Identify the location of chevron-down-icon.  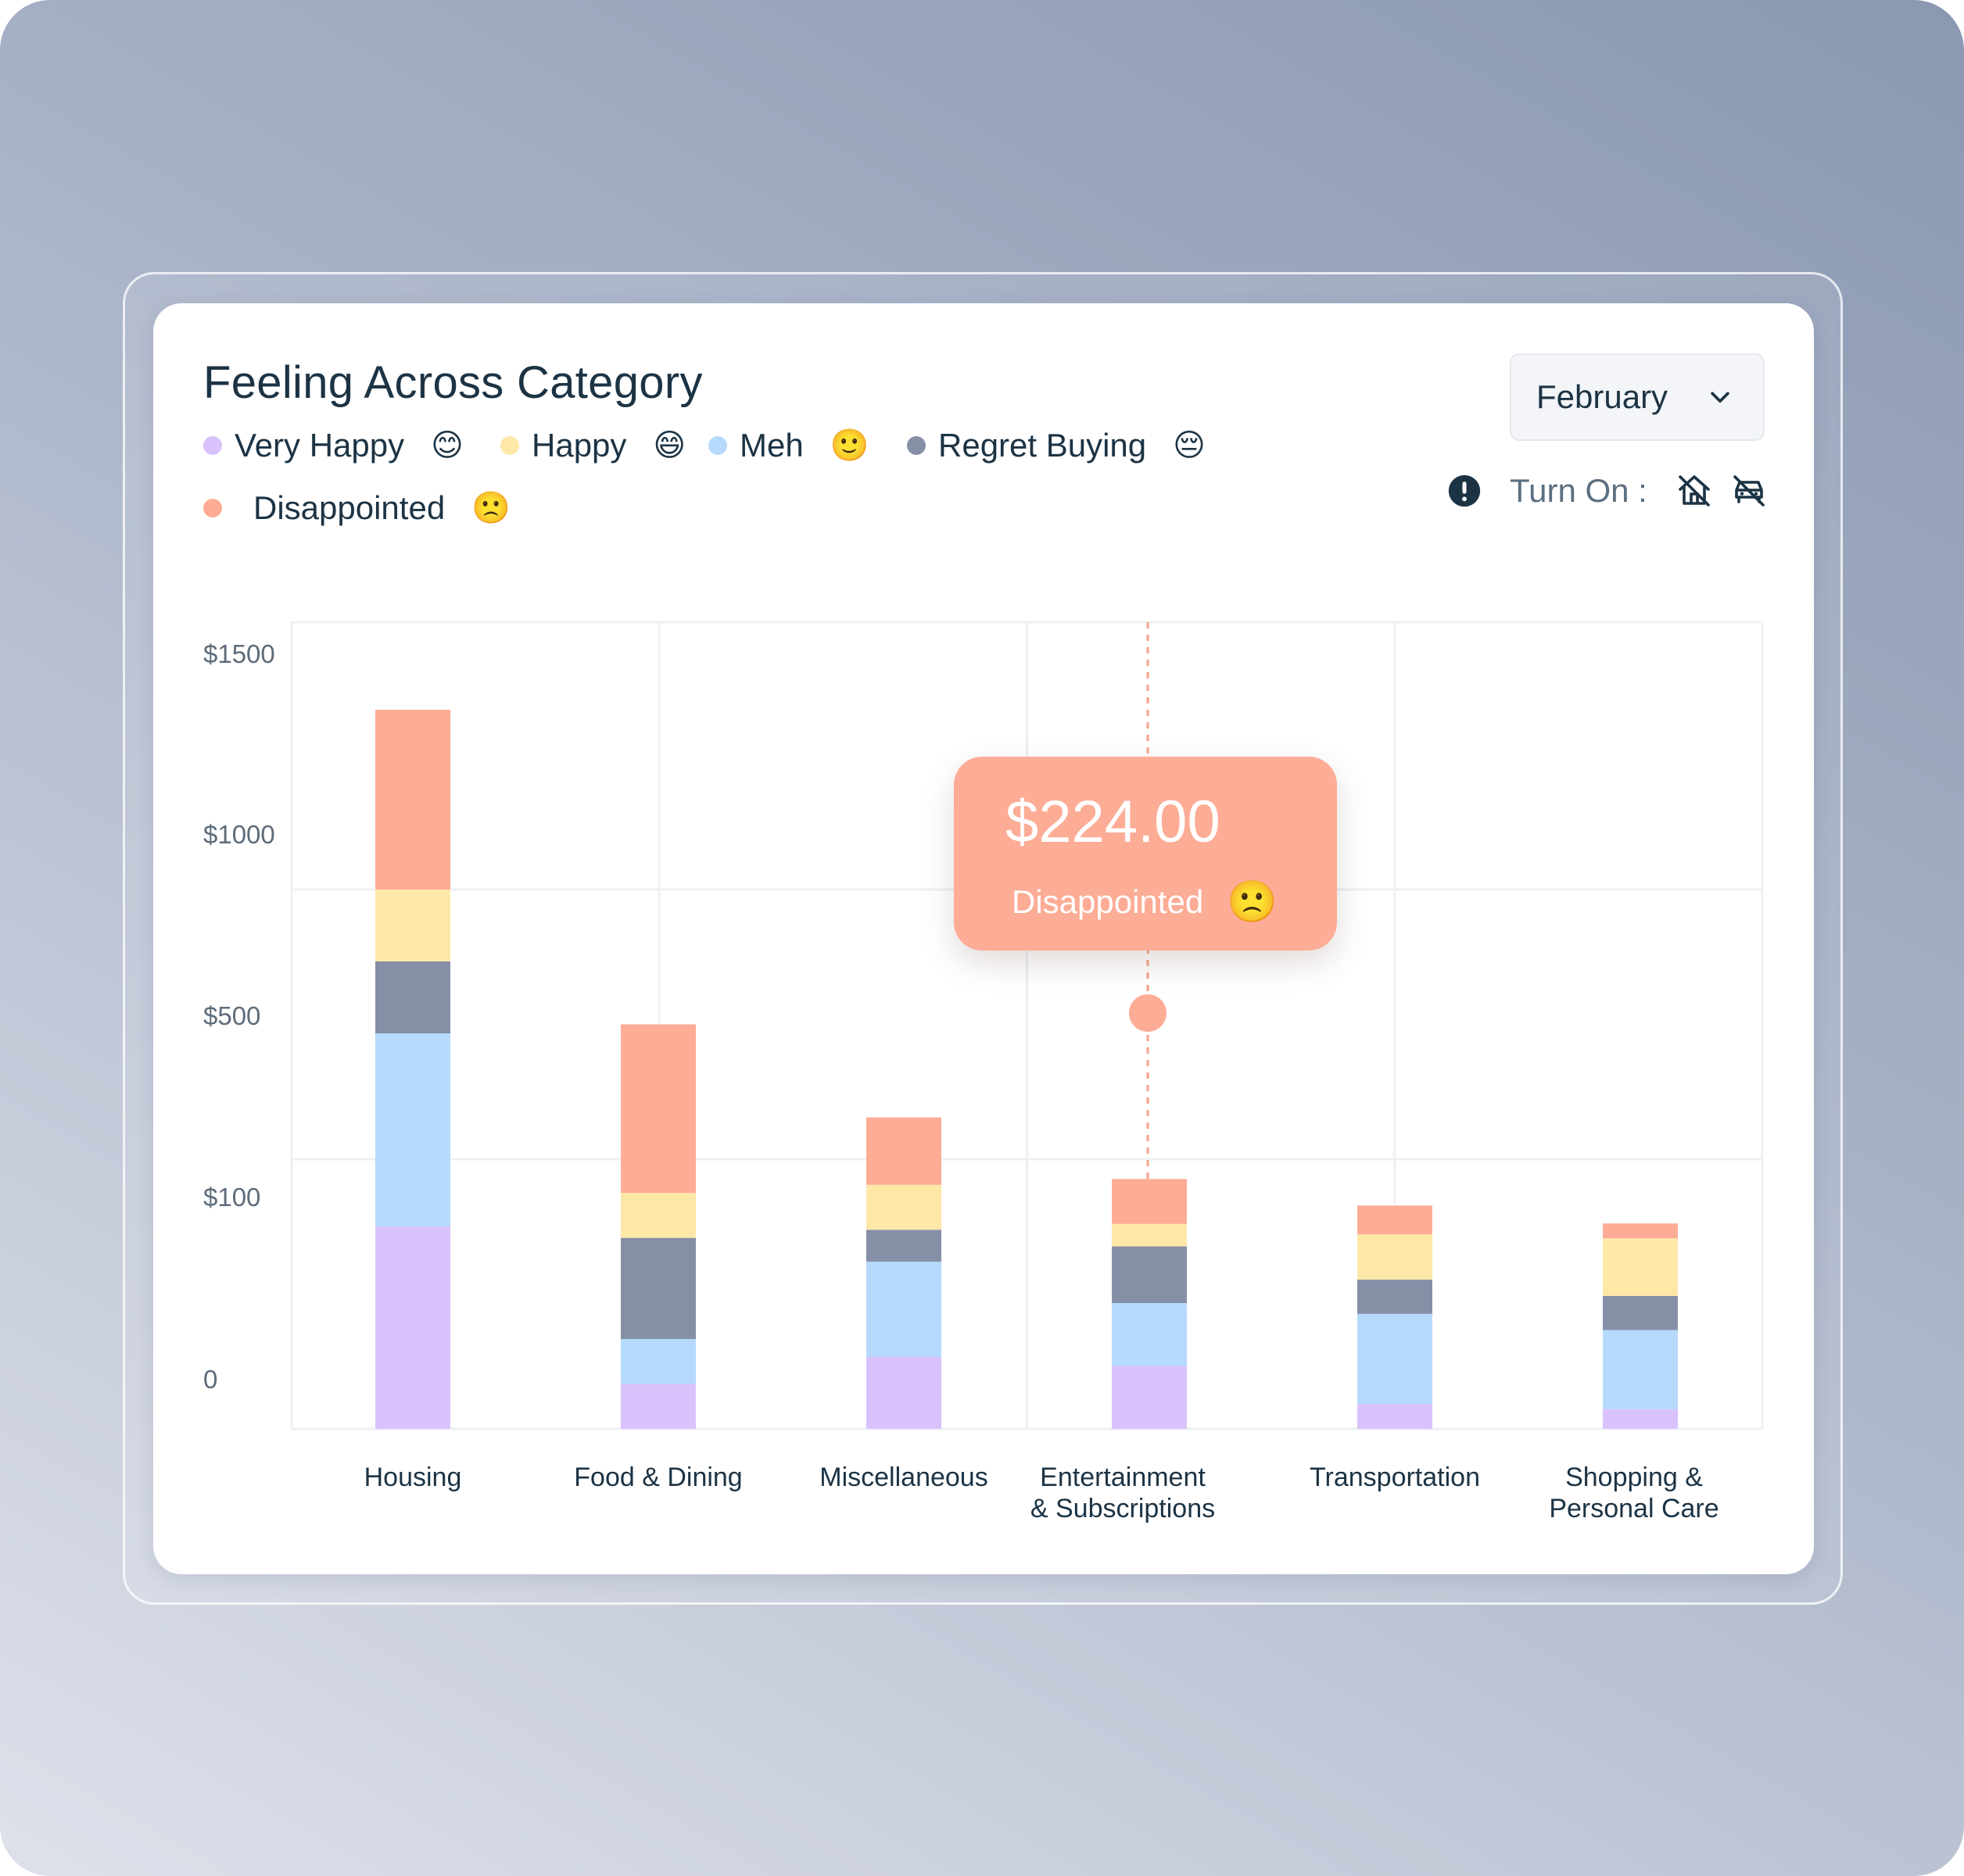
(1720, 397).